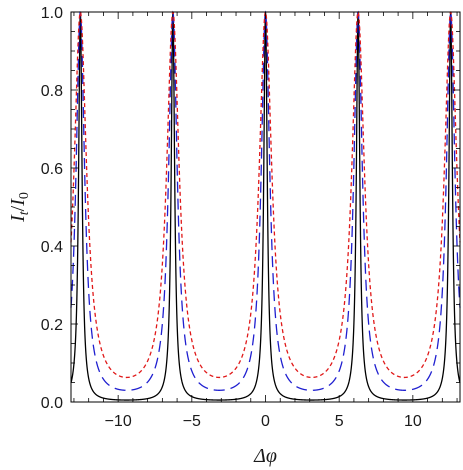  What do you see at coordinates (52, 91) in the screenshot?
I see `y-tick-label: 0.8` at bounding box center [52, 91].